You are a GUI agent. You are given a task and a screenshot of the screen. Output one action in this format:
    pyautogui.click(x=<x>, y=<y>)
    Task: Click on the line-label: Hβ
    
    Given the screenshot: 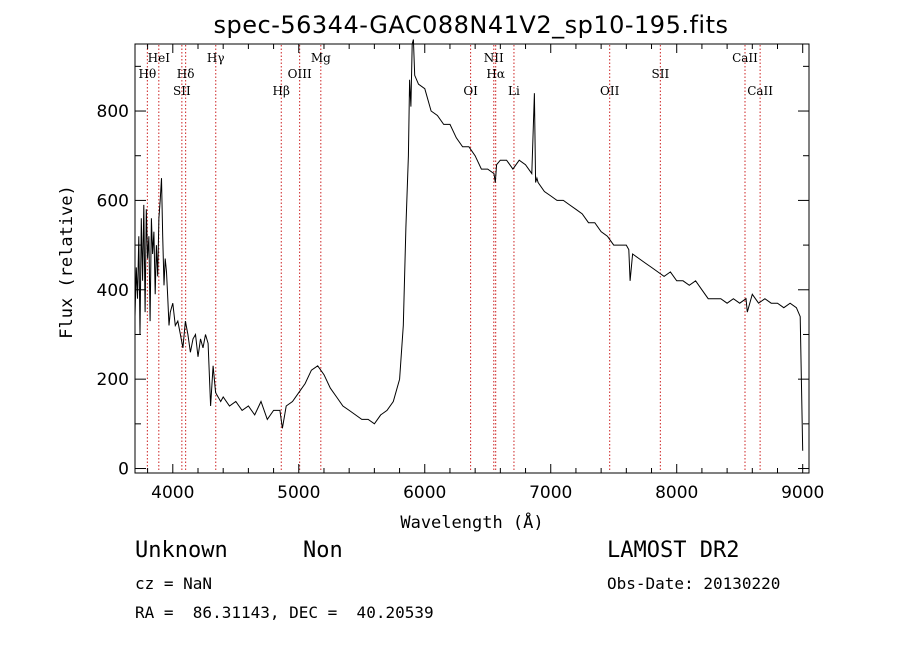 What is the action you would take?
    pyautogui.click(x=281, y=91)
    